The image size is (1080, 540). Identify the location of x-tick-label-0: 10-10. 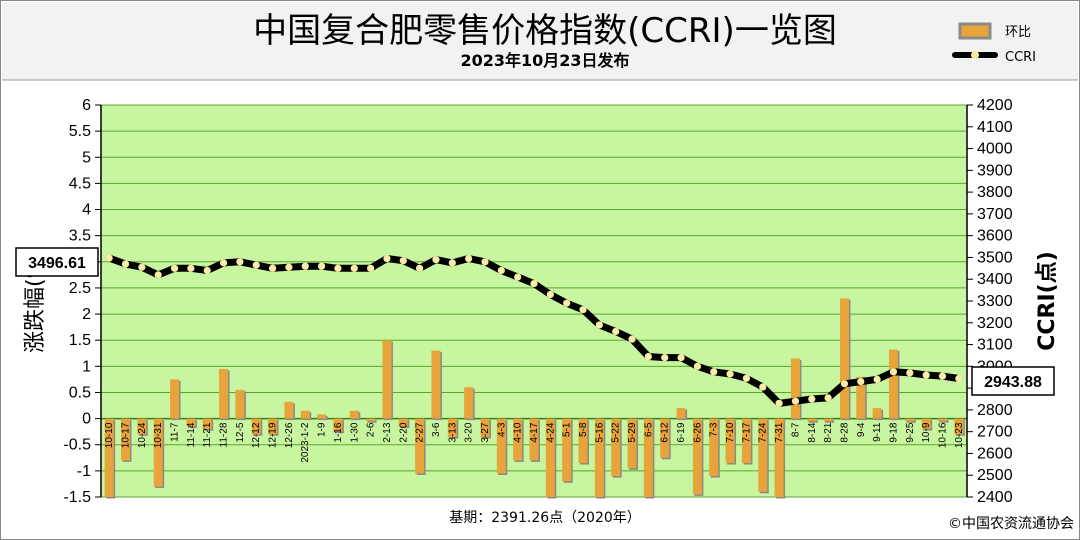
(109, 435).